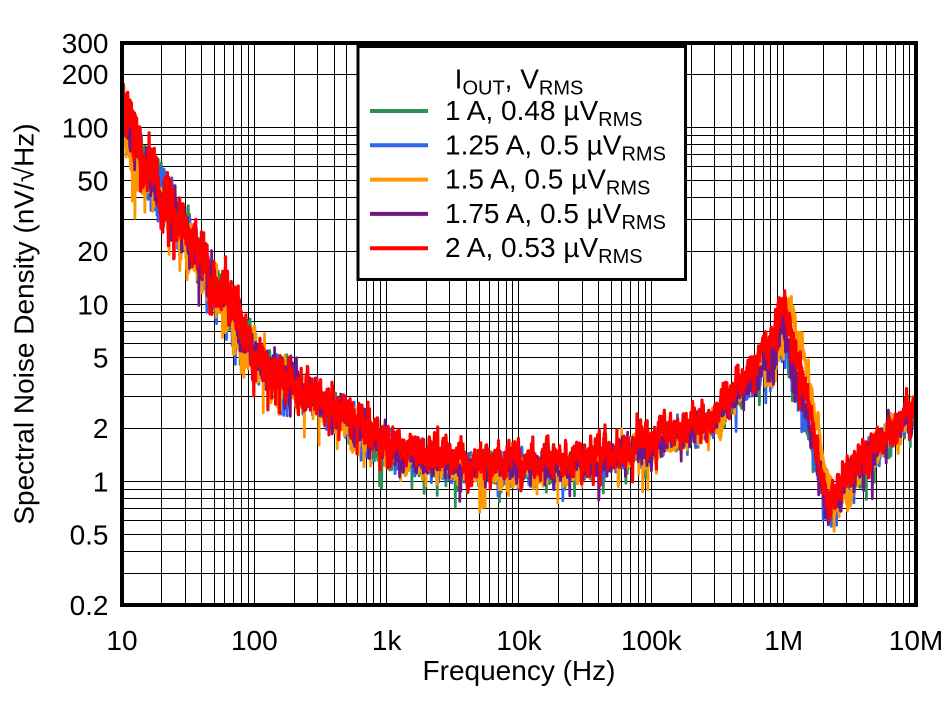 Image resolution: width=944 pixels, height=701 pixels. Describe the element at coordinates (555, 216) in the screenshot. I see `svg-text: 1.75 A, 0.5 µVRMS` at that location.